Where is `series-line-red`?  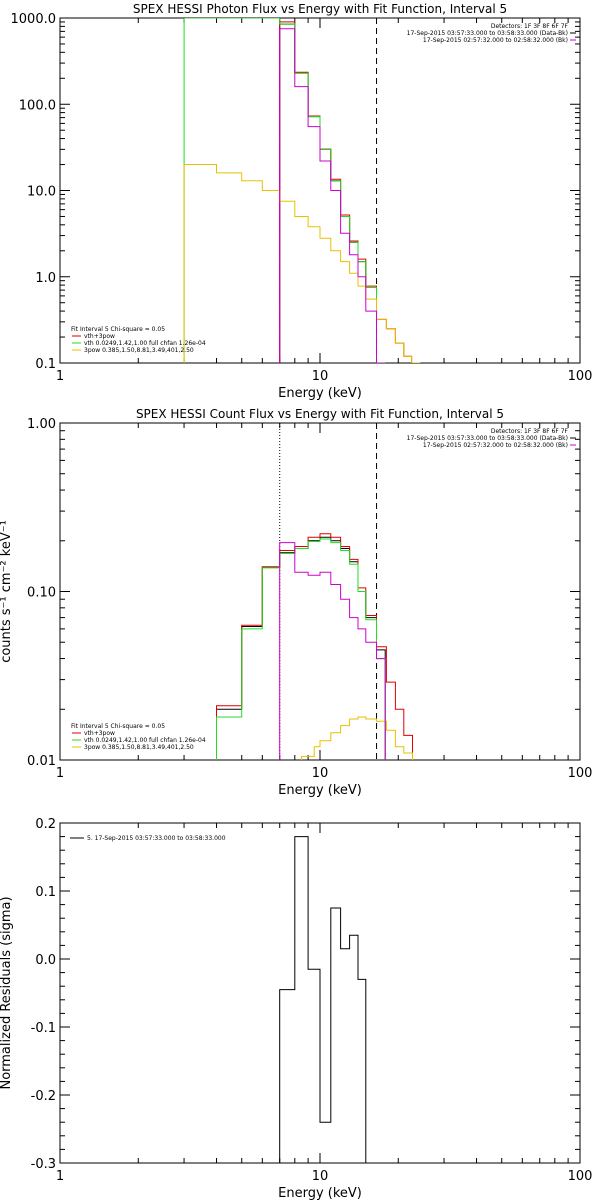 series-line-red is located at coordinates (314, 646).